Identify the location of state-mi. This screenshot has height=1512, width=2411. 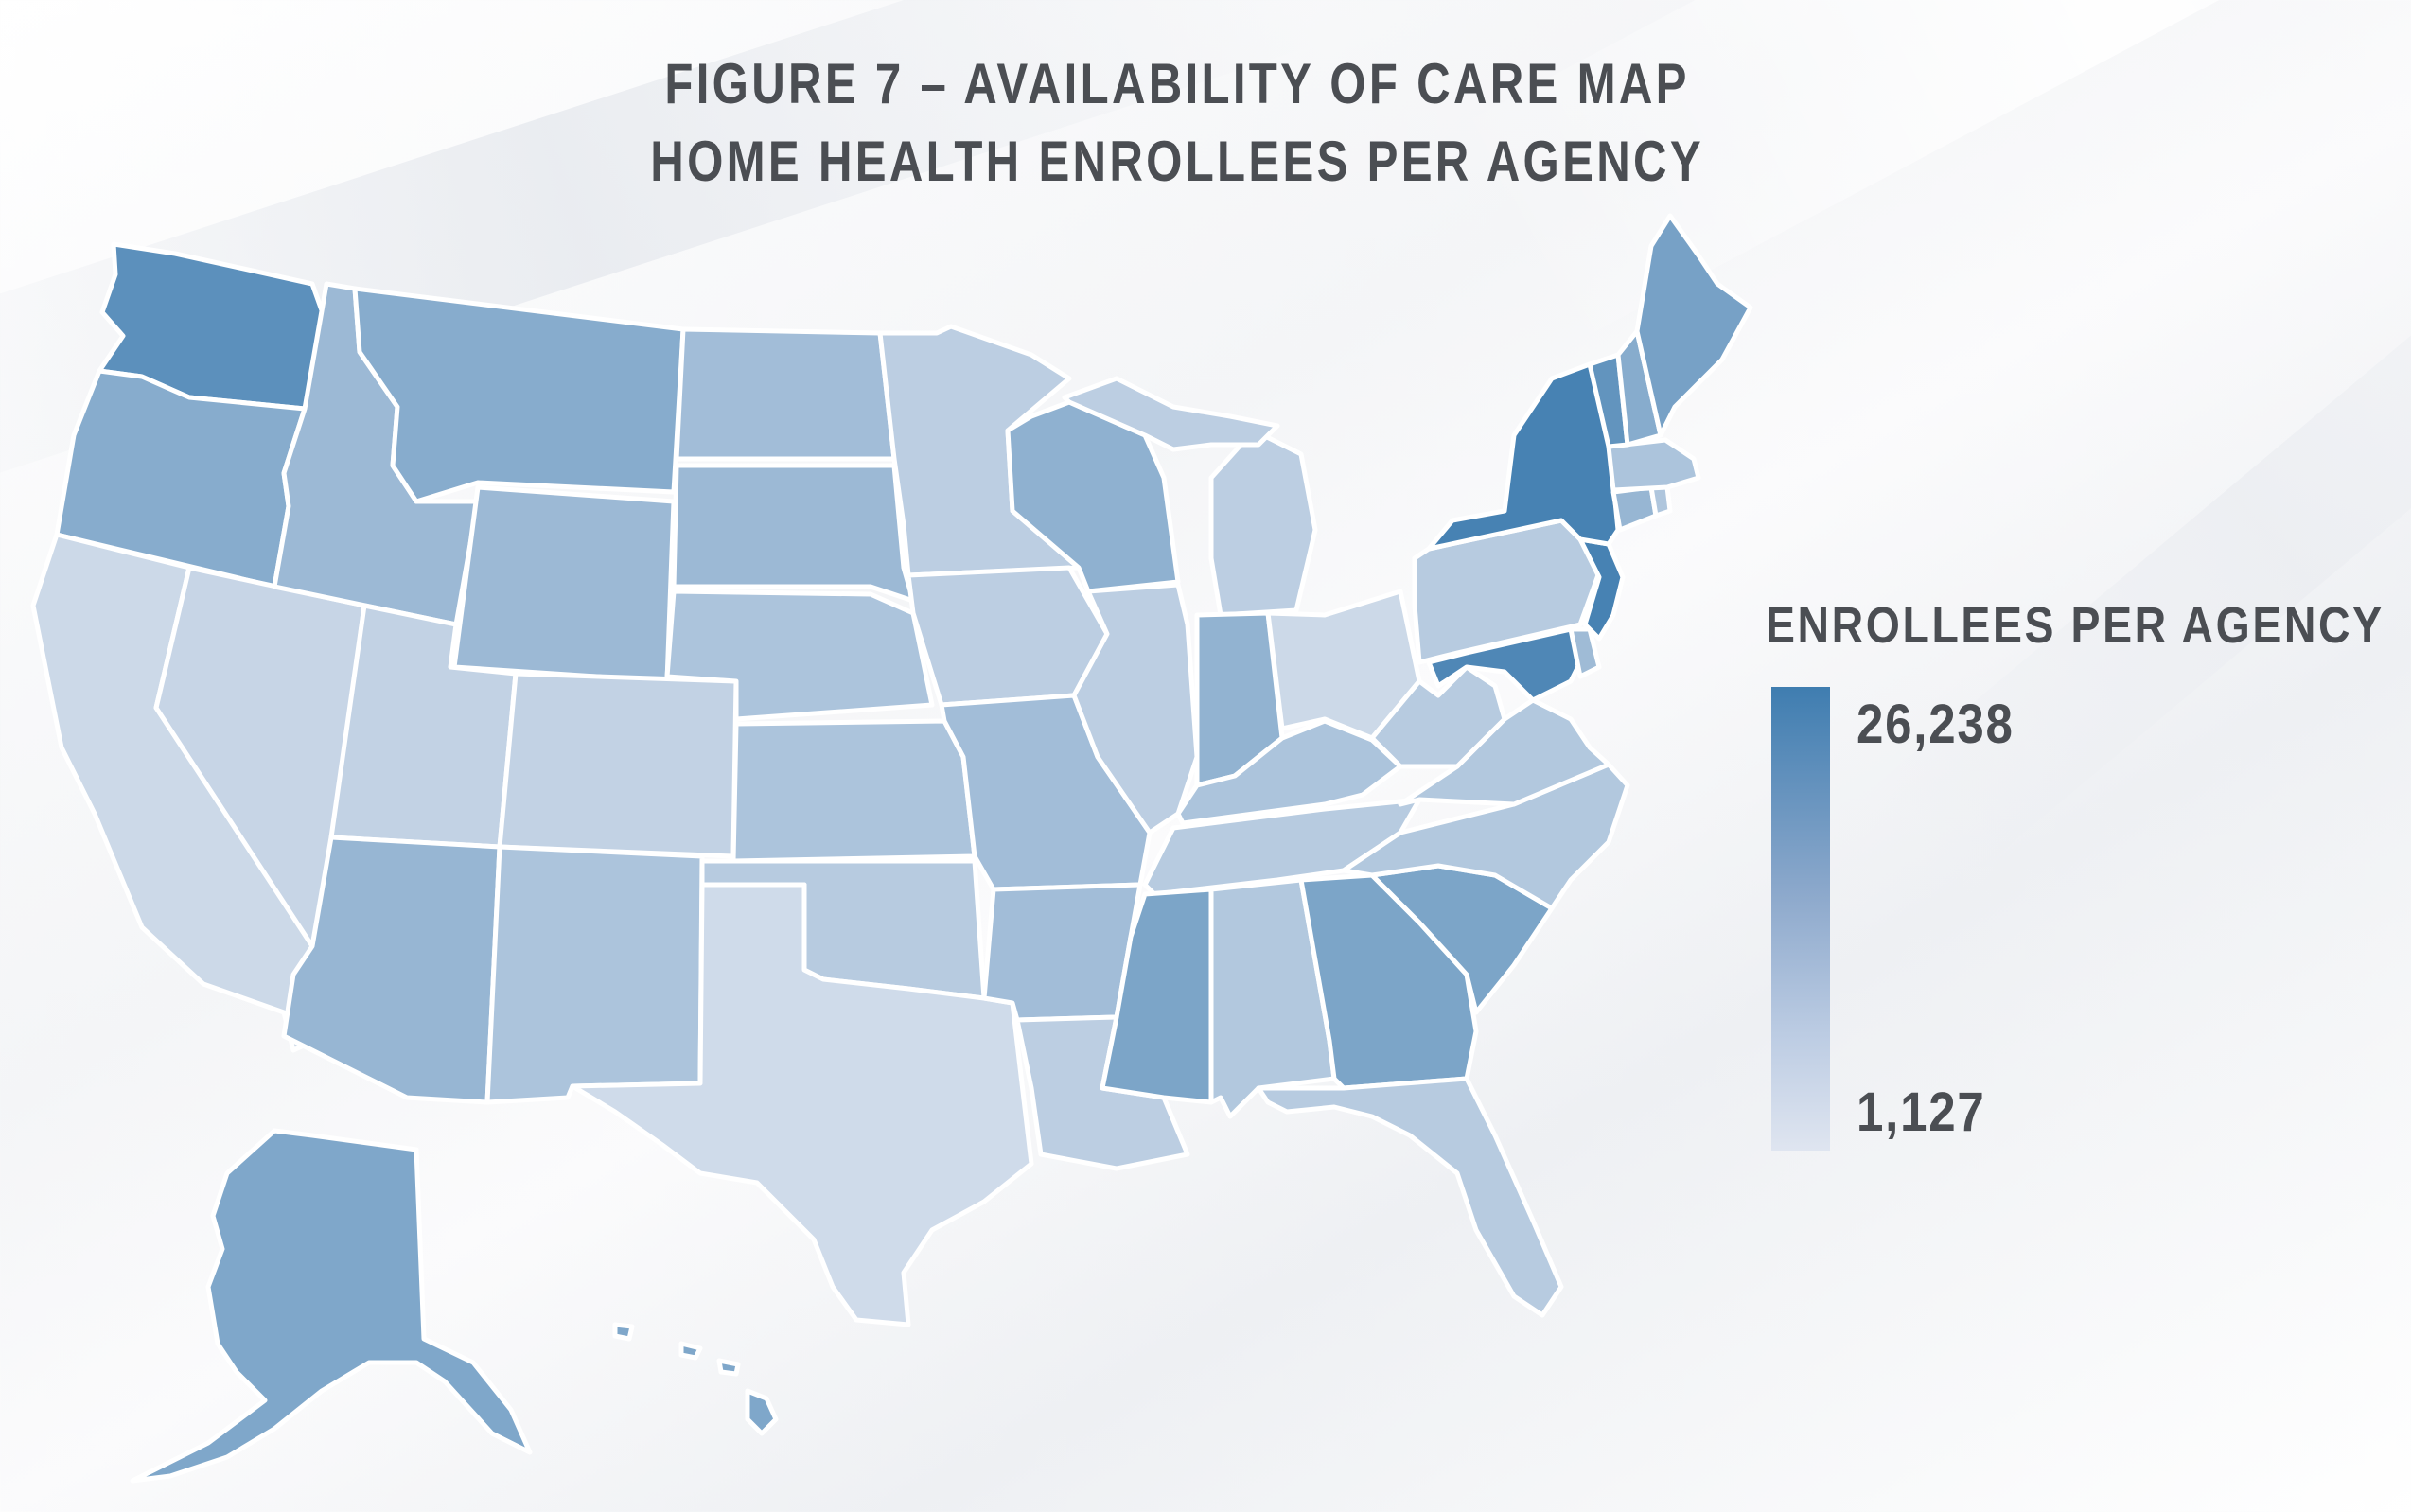
(1263, 523).